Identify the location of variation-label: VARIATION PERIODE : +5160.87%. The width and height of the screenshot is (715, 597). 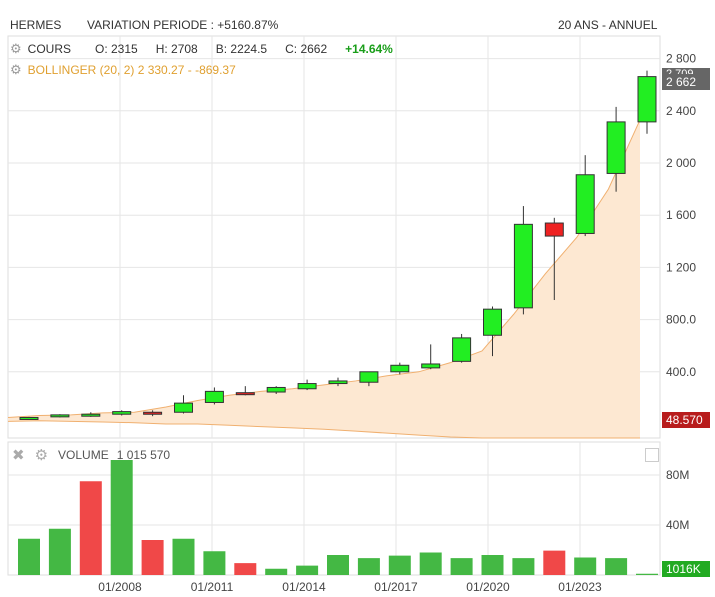
(183, 25).